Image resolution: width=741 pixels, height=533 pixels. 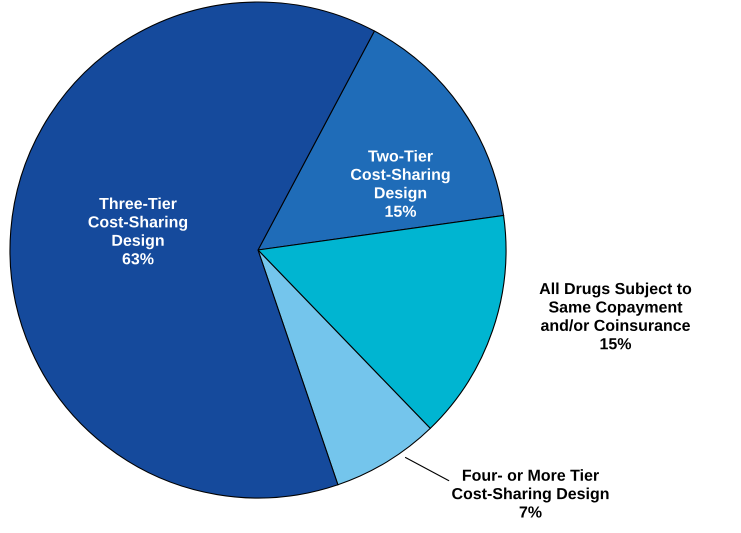 I want to click on slice-label: Four- or More Tier Cost-Sharing Design, so click(x=530, y=485).